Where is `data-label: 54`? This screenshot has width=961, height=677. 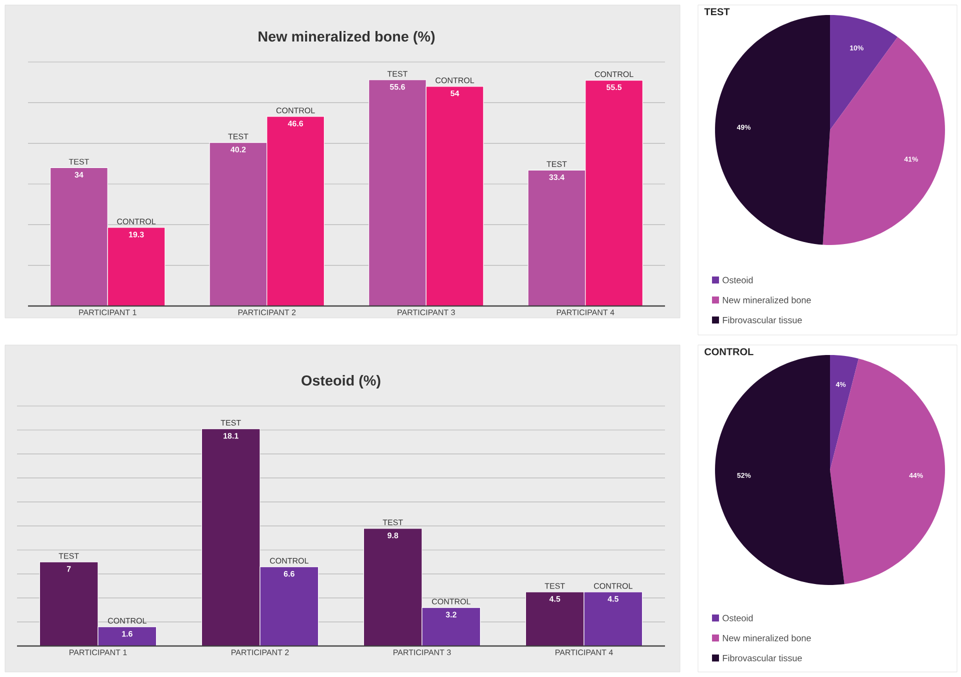 data-label: 54 is located at coordinates (455, 93).